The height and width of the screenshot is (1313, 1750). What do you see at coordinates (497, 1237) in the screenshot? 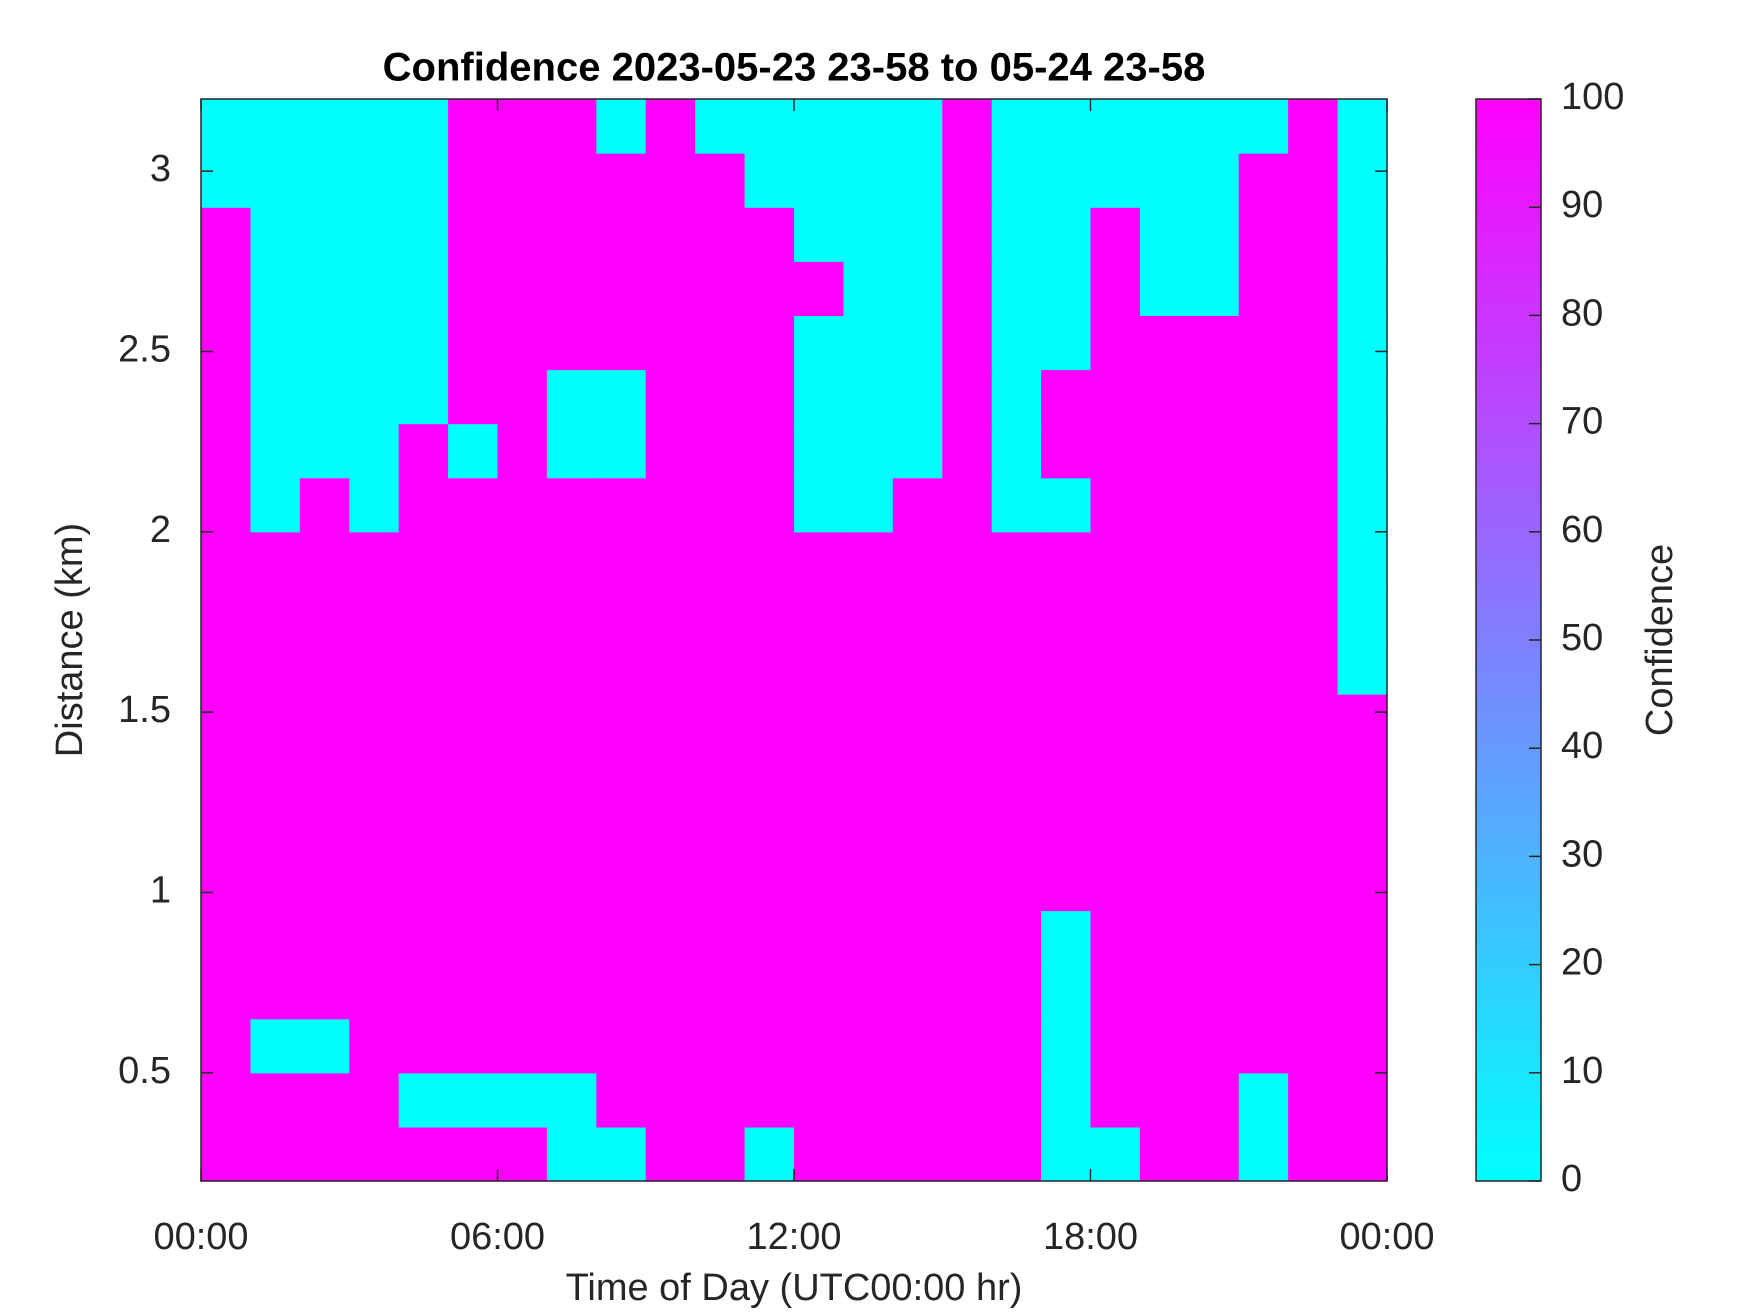
I see `x-tick-label: 06:00` at bounding box center [497, 1237].